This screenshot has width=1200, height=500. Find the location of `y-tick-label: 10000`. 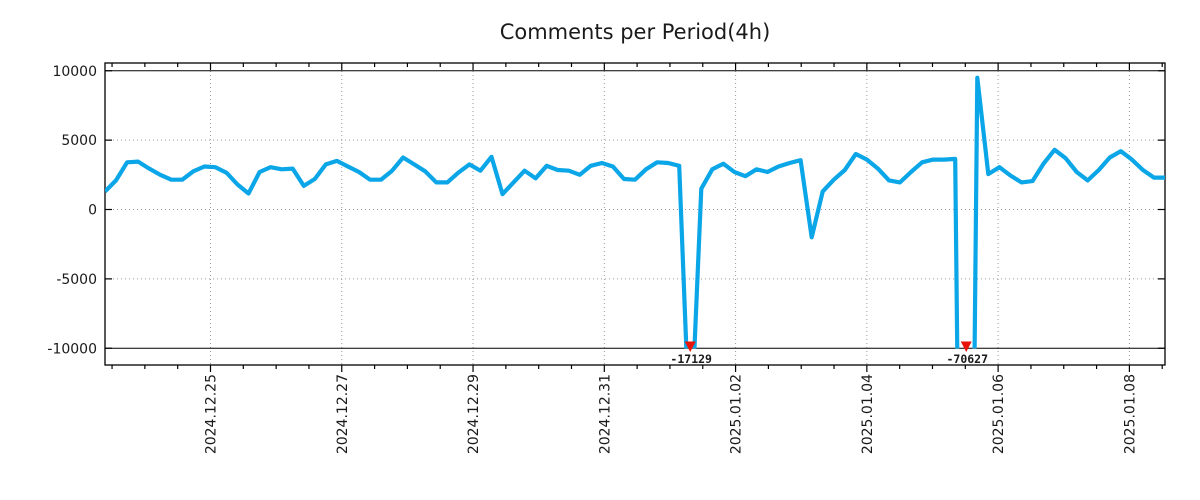

y-tick-label: 10000 is located at coordinates (74, 72).